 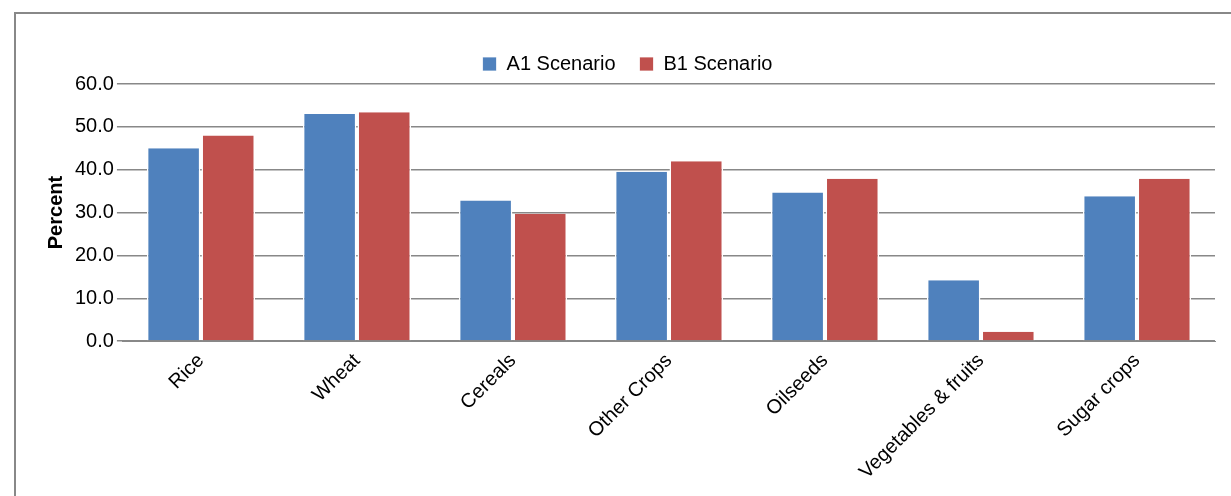 What do you see at coordinates (94, 253) in the screenshot?
I see `y-tick-label: 20.0` at bounding box center [94, 253].